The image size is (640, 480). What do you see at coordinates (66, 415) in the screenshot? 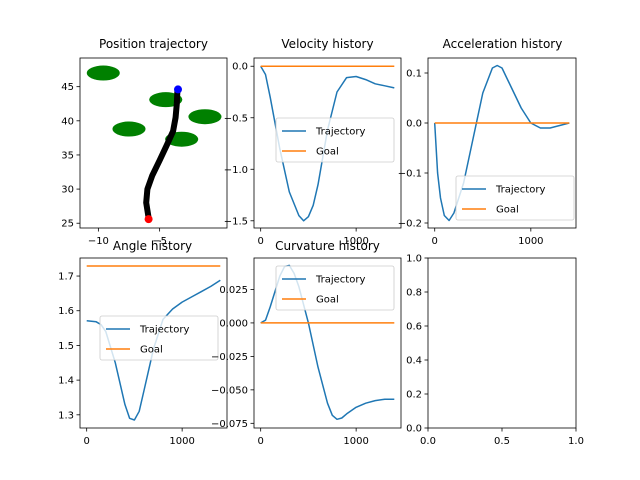
I see `y-tick-label: 1.3` at bounding box center [66, 415].